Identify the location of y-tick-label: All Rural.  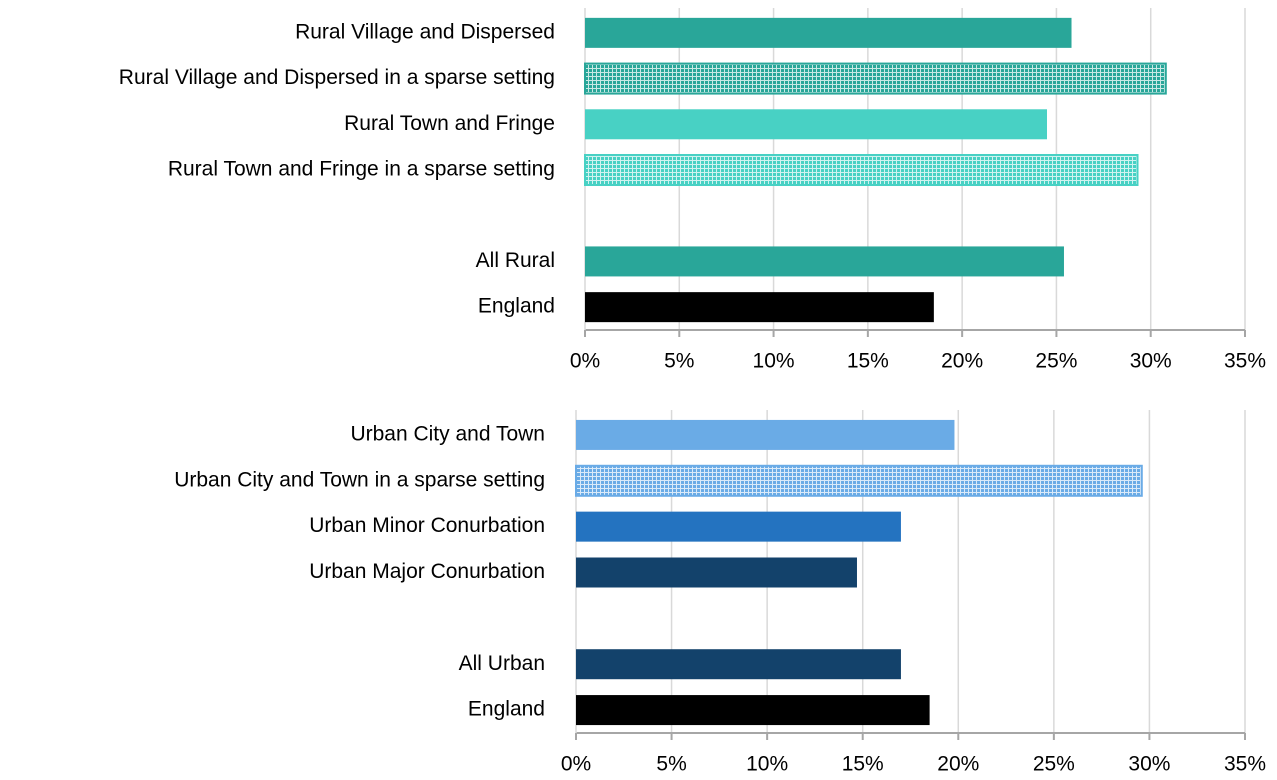
(515, 260).